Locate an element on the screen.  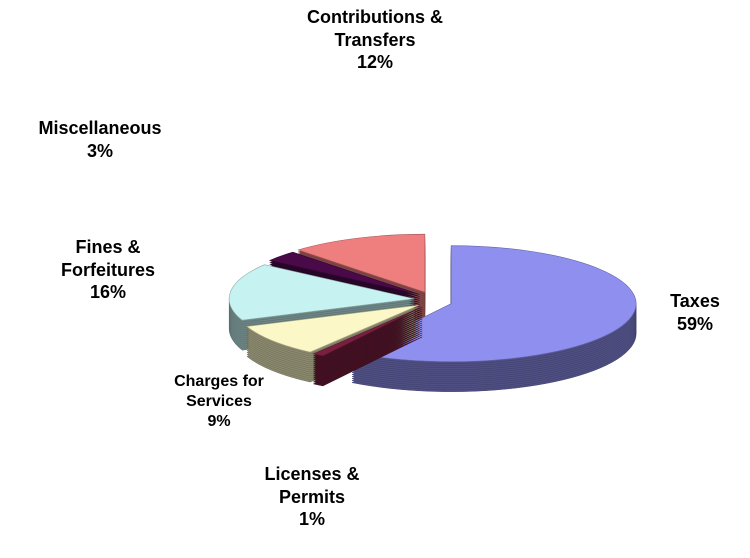
value-label: 9% is located at coordinates (219, 421).